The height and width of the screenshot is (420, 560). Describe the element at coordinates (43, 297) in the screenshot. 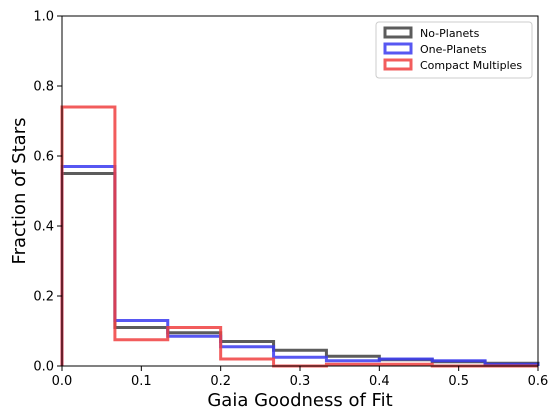

I see `y-tick-label: 0.2` at that location.